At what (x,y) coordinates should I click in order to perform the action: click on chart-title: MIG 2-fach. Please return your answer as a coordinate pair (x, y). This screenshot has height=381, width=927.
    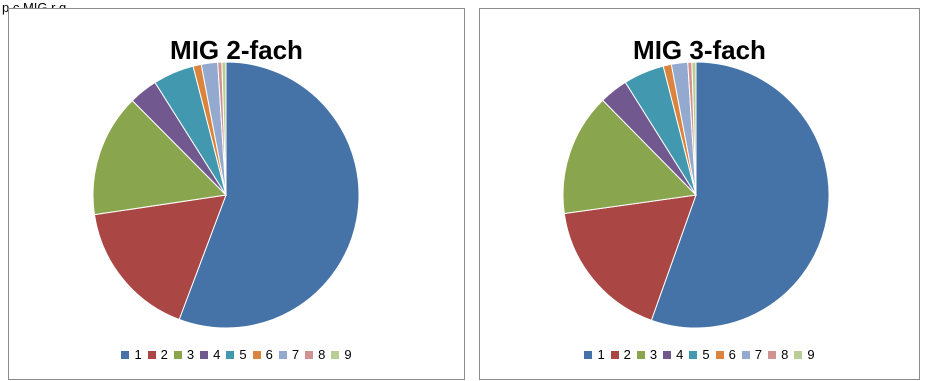
    Looking at the image, I should click on (236, 50).